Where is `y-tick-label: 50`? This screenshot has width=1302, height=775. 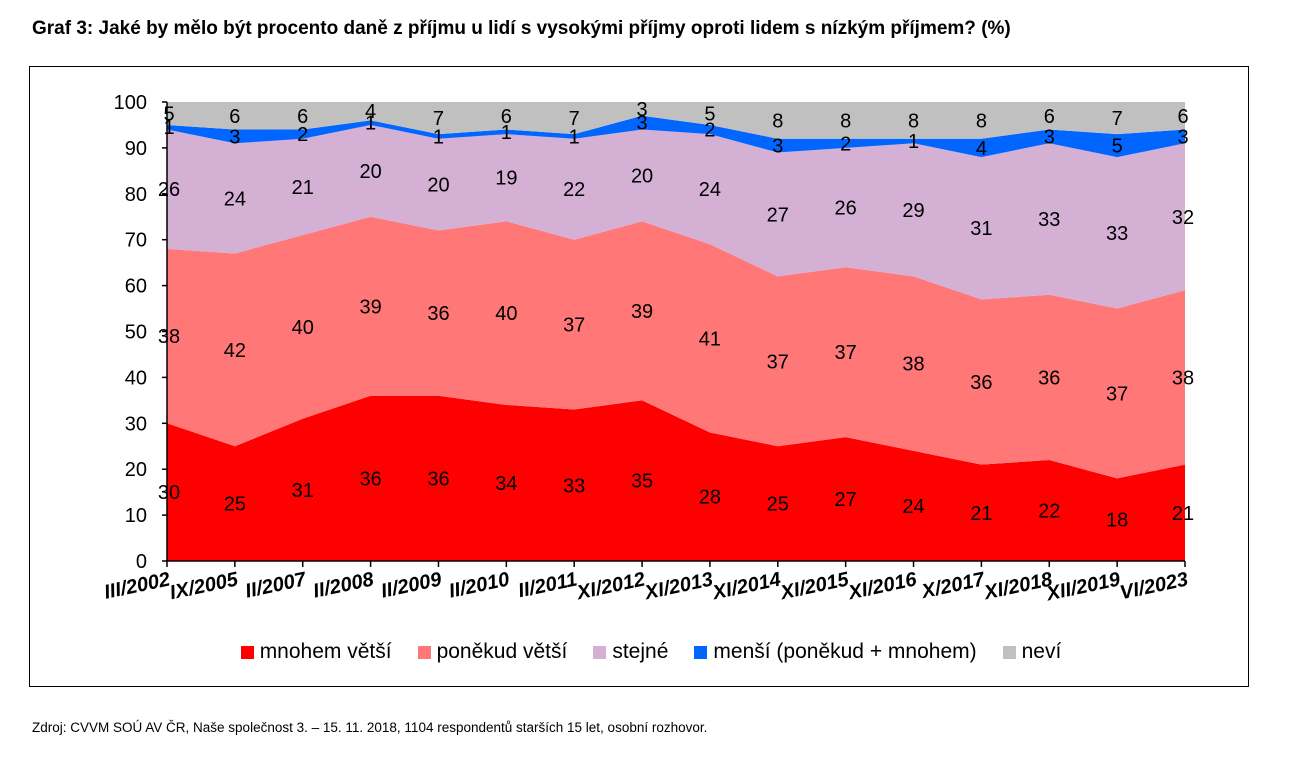
y-tick-label: 50 is located at coordinates (136, 333).